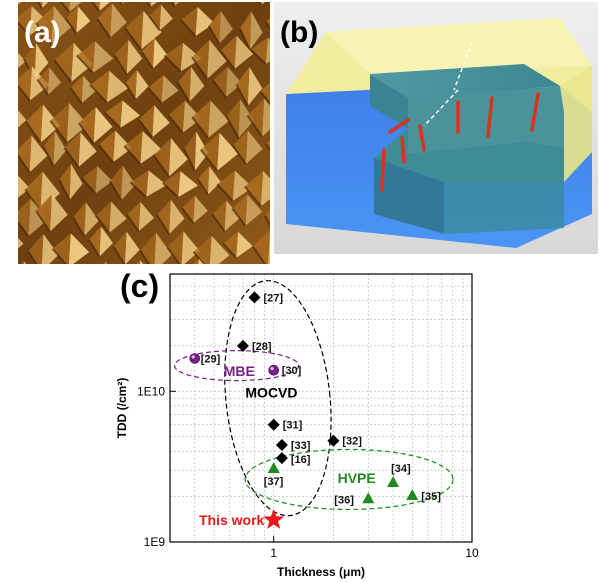 The image size is (600, 582). Describe the element at coordinates (293, 426) in the screenshot. I see `point-label: [31]` at that location.